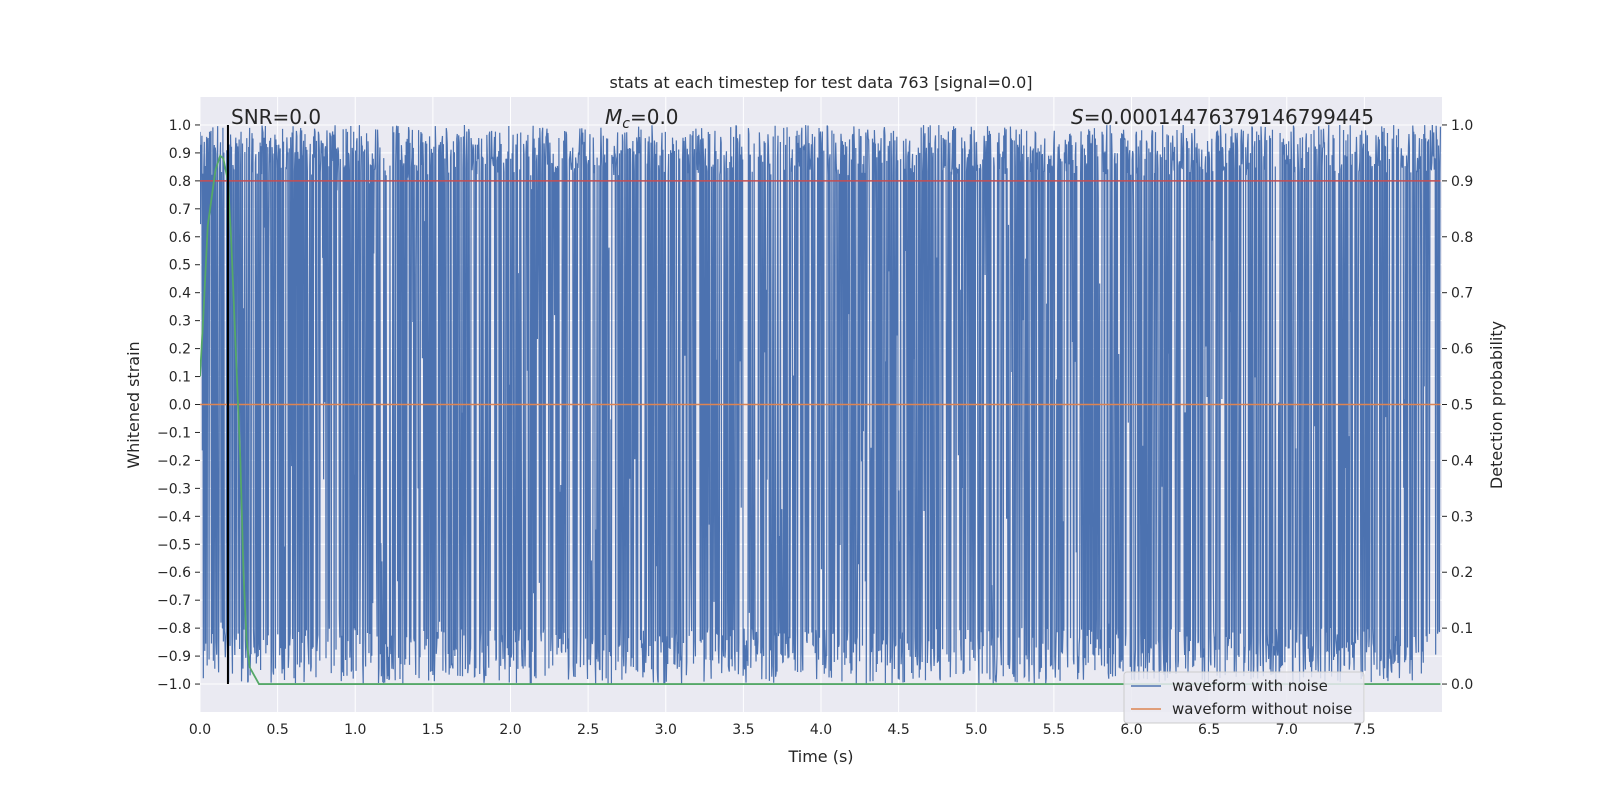 This screenshot has height=800, width=1600. What do you see at coordinates (1462, 182) in the screenshot?
I see `y-tick-label-right: 0.9` at bounding box center [1462, 182].